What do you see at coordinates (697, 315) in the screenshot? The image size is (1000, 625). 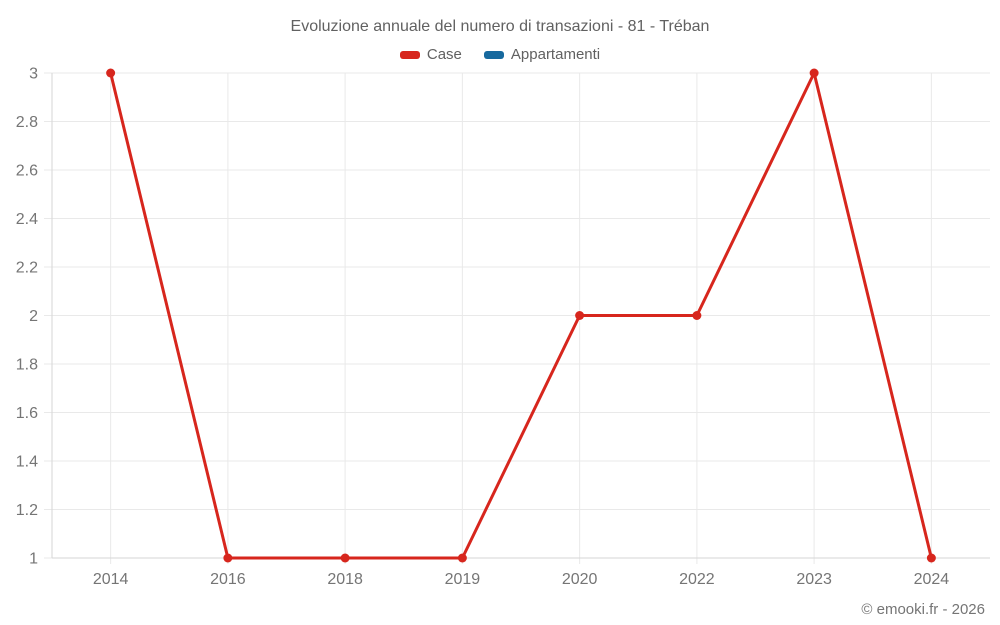 I see `data-point-case-2022` at bounding box center [697, 315].